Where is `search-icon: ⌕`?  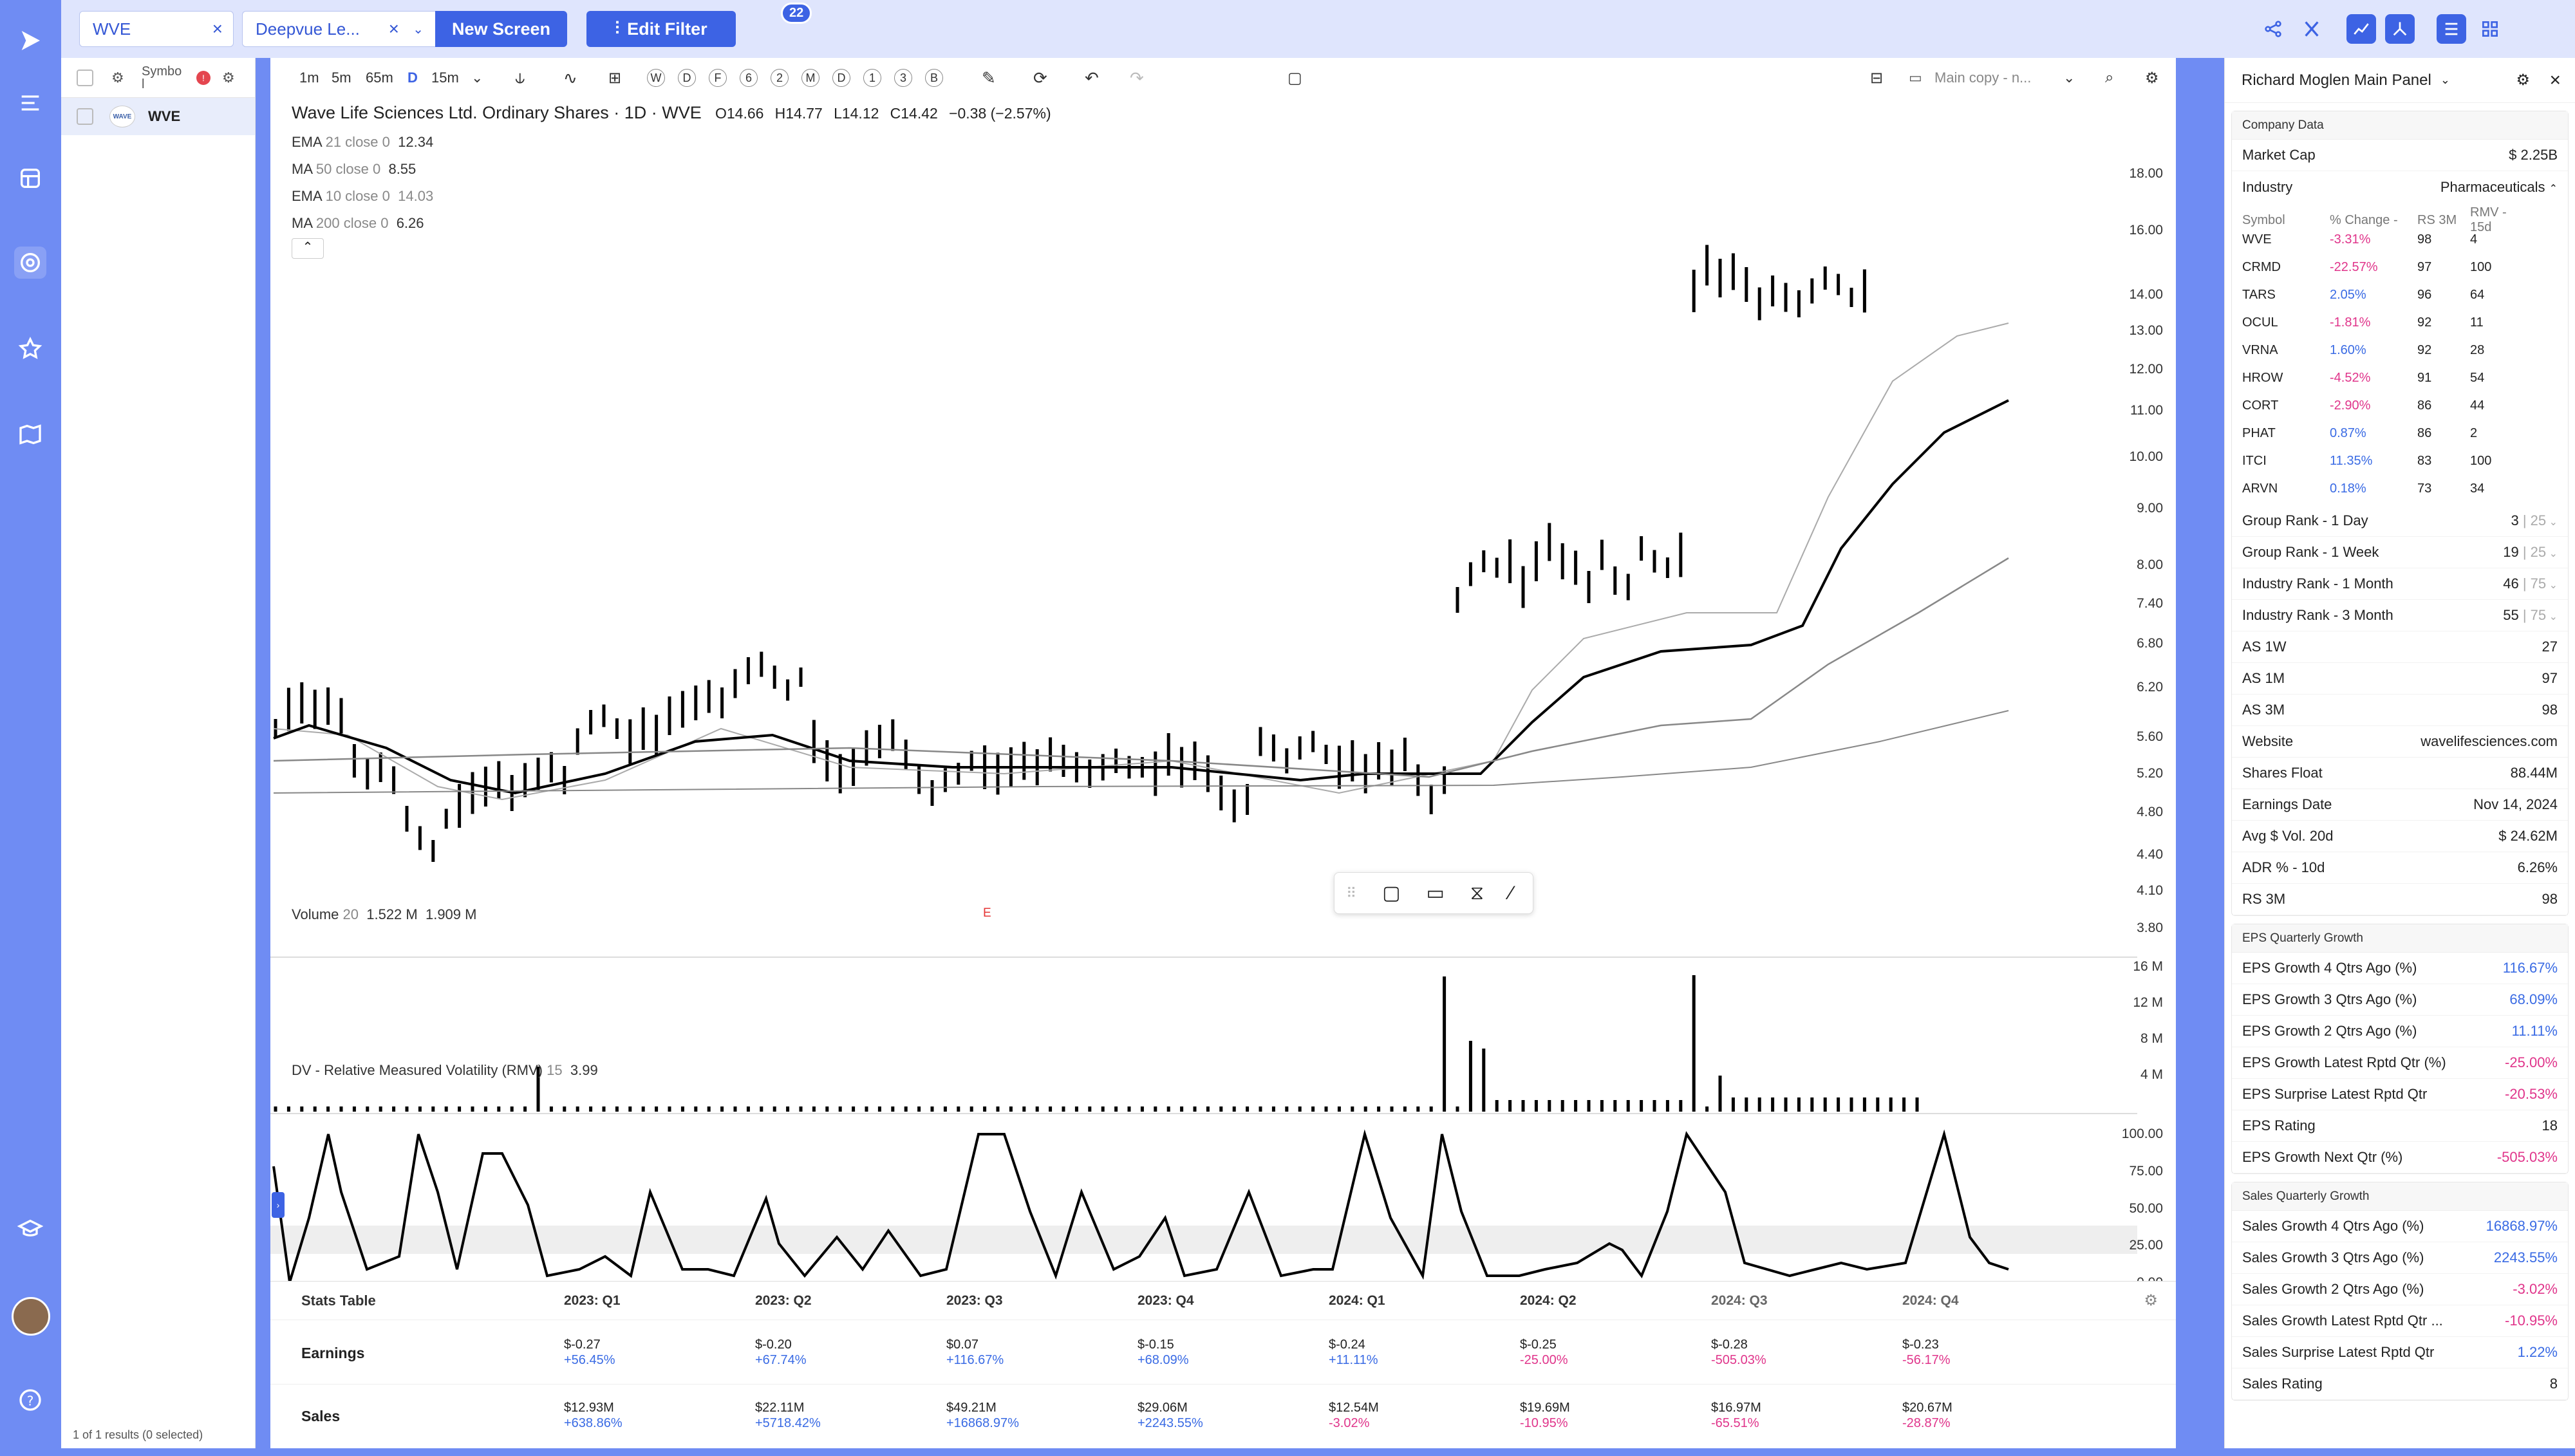 search-icon: ⌕ is located at coordinates (2109, 77).